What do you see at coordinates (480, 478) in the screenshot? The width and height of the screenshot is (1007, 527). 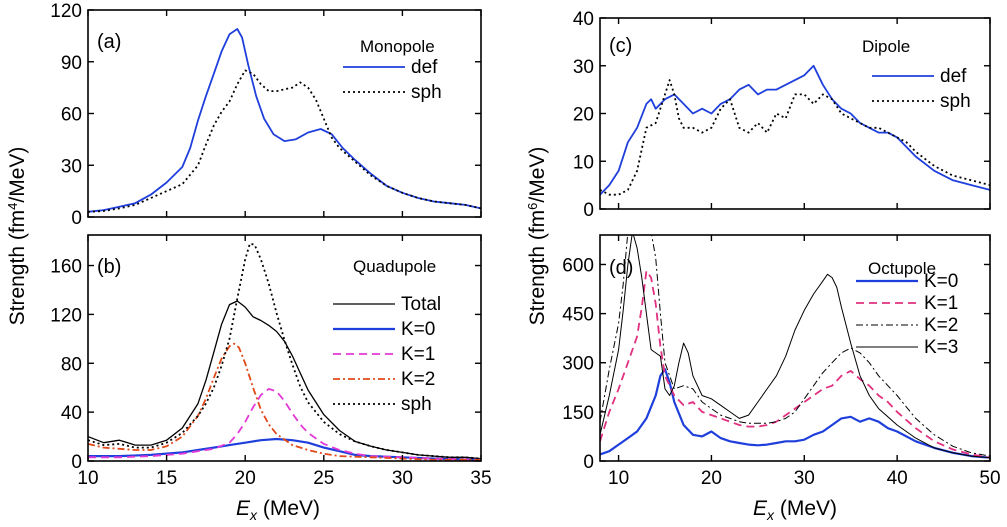 I see `x-tick-label-b: 35` at bounding box center [480, 478].